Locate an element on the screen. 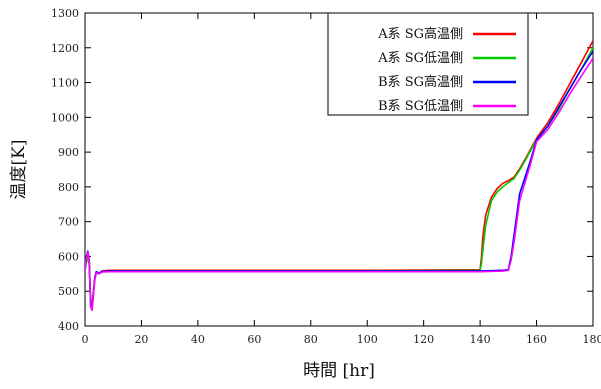  legend: A系 SG高温側 A系 SG低温側 B系 SG高温側 B系 SG低温側 is located at coordinates (428, 64).